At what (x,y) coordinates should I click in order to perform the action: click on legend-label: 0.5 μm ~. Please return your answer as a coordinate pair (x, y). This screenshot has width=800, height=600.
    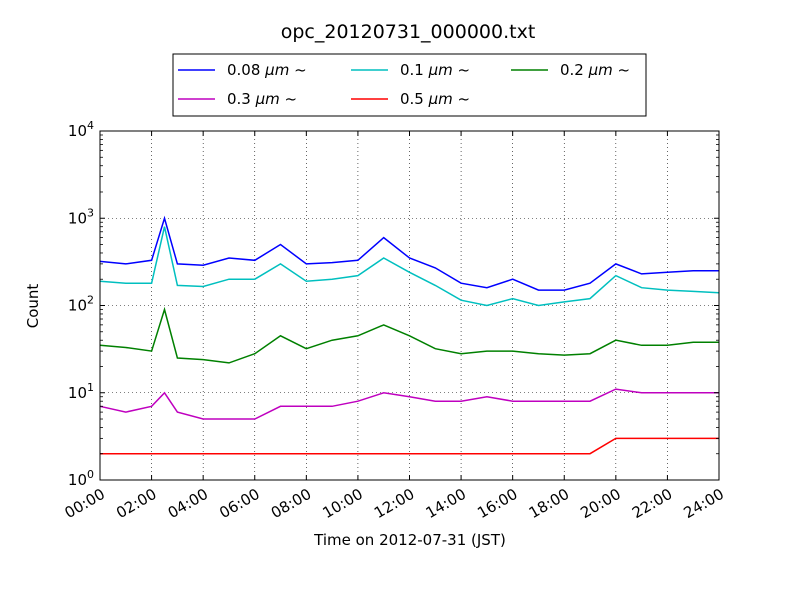
    Looking at the image, I should click on (435, 99).